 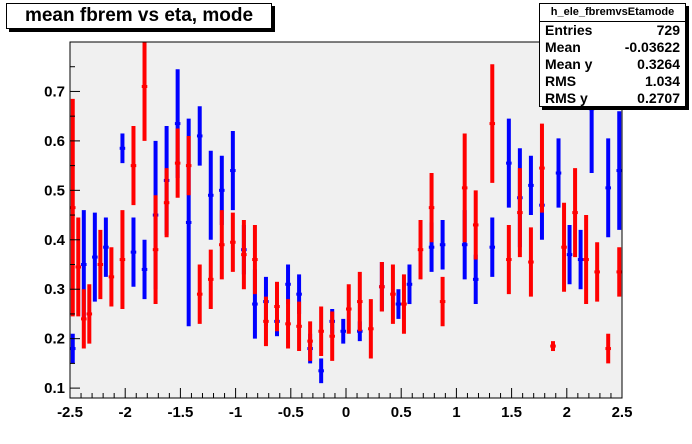 What do you see at coordinates (54, 289) in the screenshot?
I see `y-tick-label: 0.3` at bounding box center [54, 289].